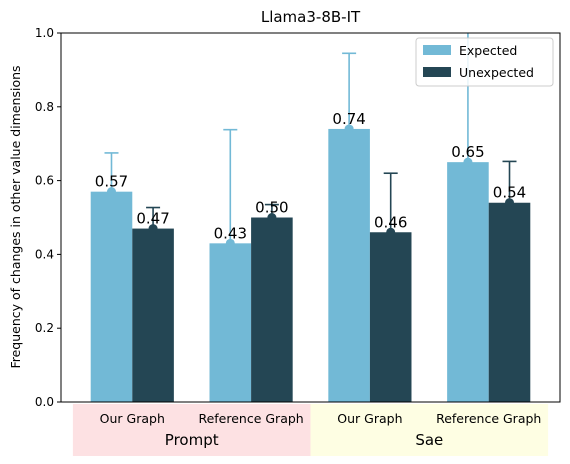  What do you see at coordinates (152, 219) in the screenshot?
I see `data-label-unexpected-0: 0.47` at bounding box center [152, 219].